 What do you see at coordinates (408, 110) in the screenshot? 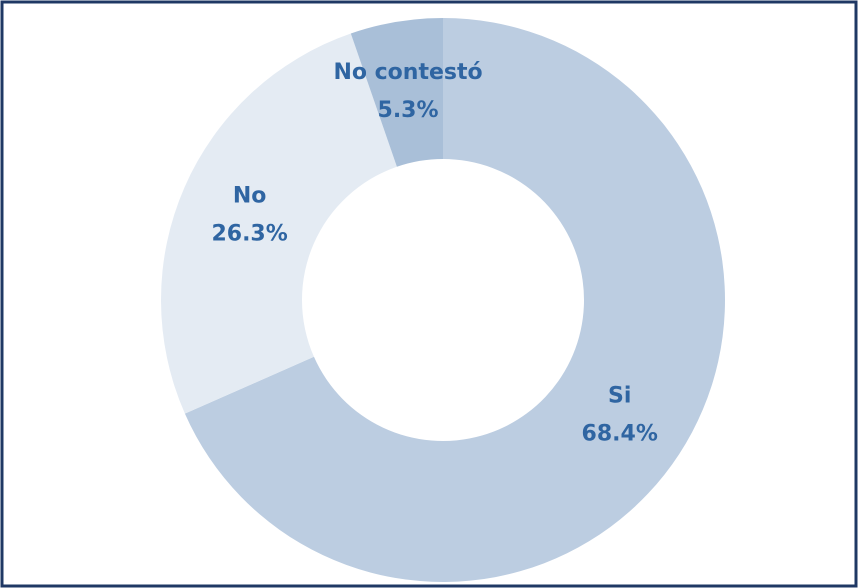
I see `value-label: 5.3%` at bounding box center [408, 110].